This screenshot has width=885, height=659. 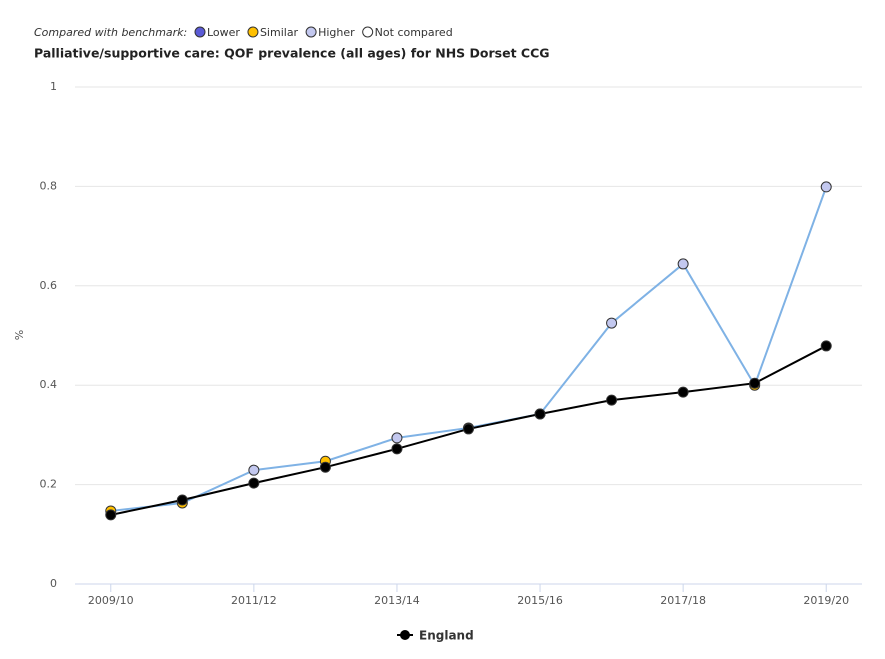 What do you see at coordinates (49, 384) in the screenshot?
I see `y-tick-label: 0.4` at bounding box center [49, 384].